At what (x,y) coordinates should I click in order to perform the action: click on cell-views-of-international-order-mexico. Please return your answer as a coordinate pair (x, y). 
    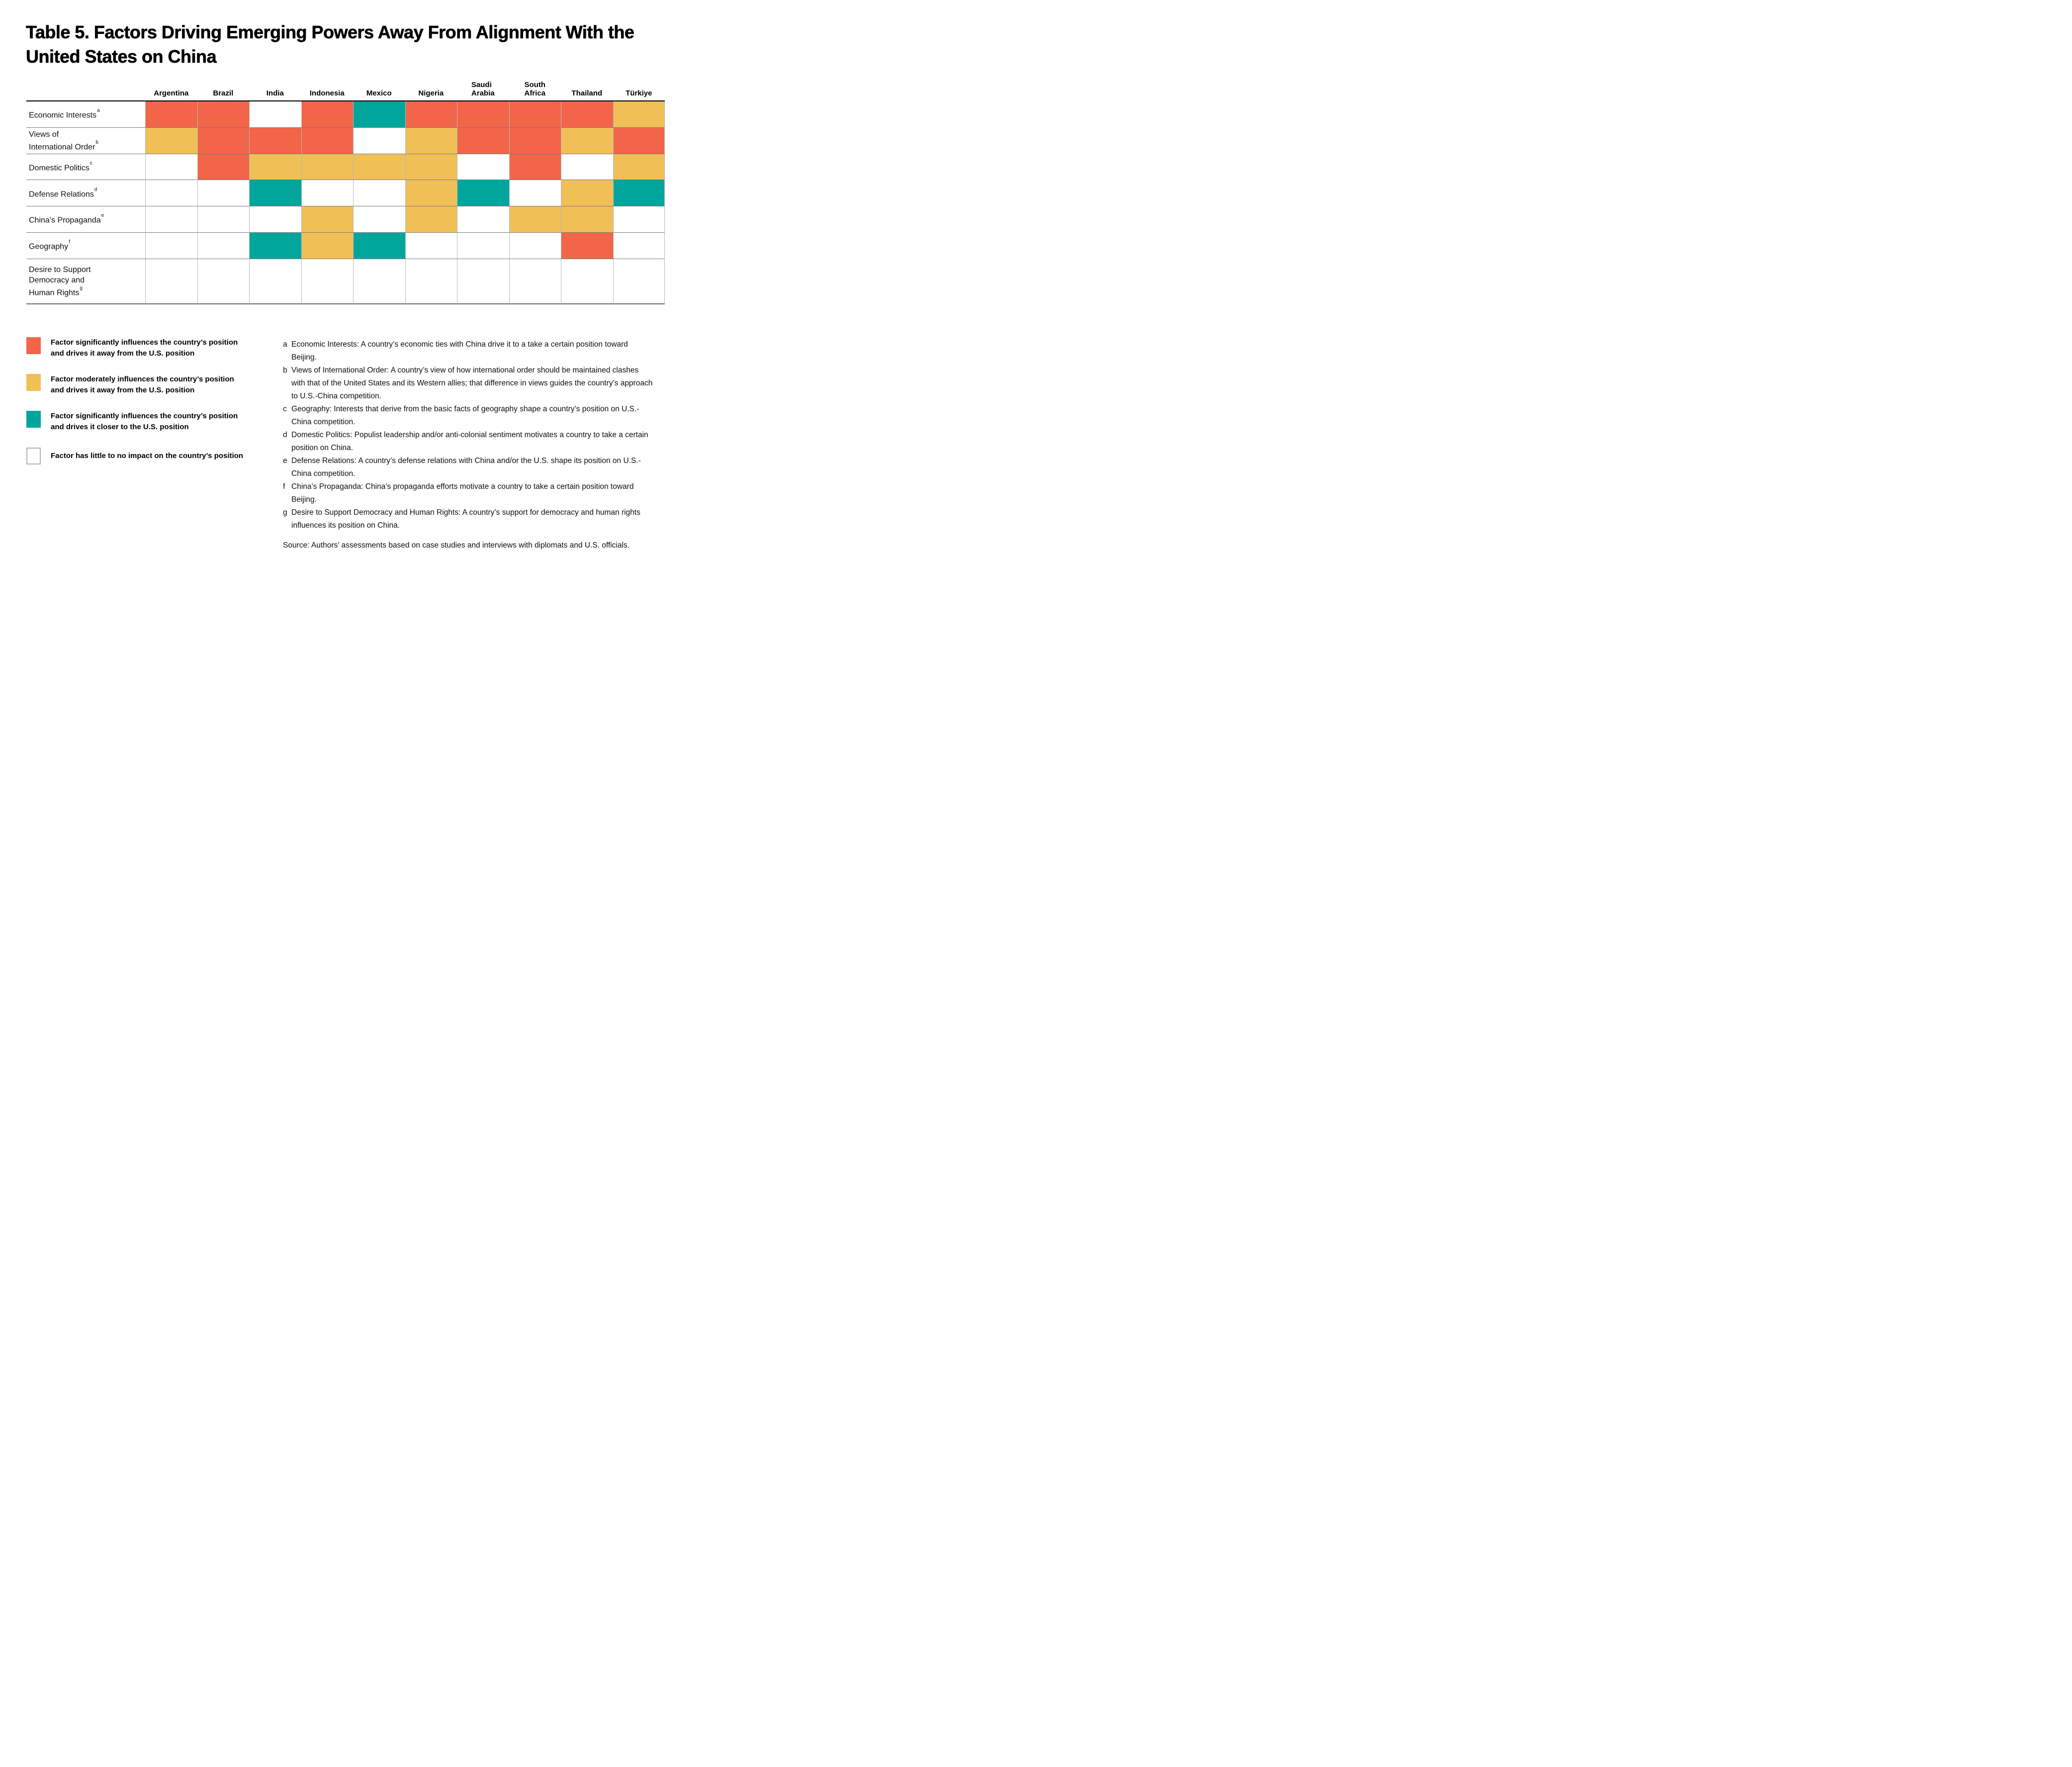
    Looking at the image, I should click on (379, 140).